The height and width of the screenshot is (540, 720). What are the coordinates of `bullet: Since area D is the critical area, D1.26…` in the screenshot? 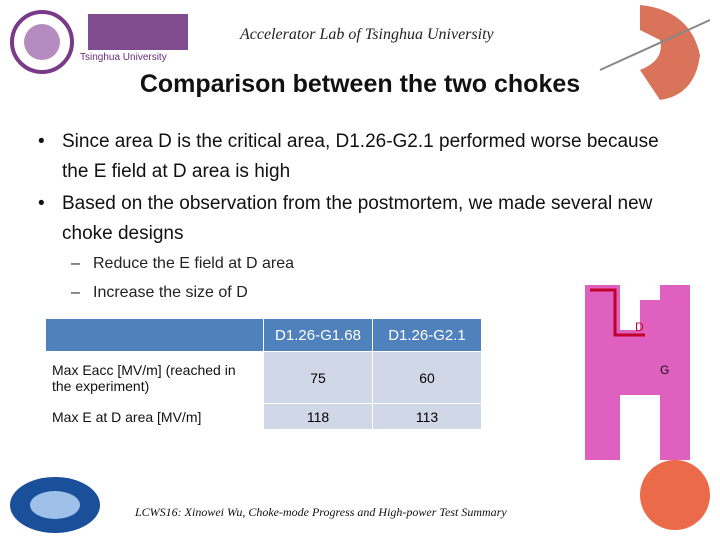 It's located at (355, 157).